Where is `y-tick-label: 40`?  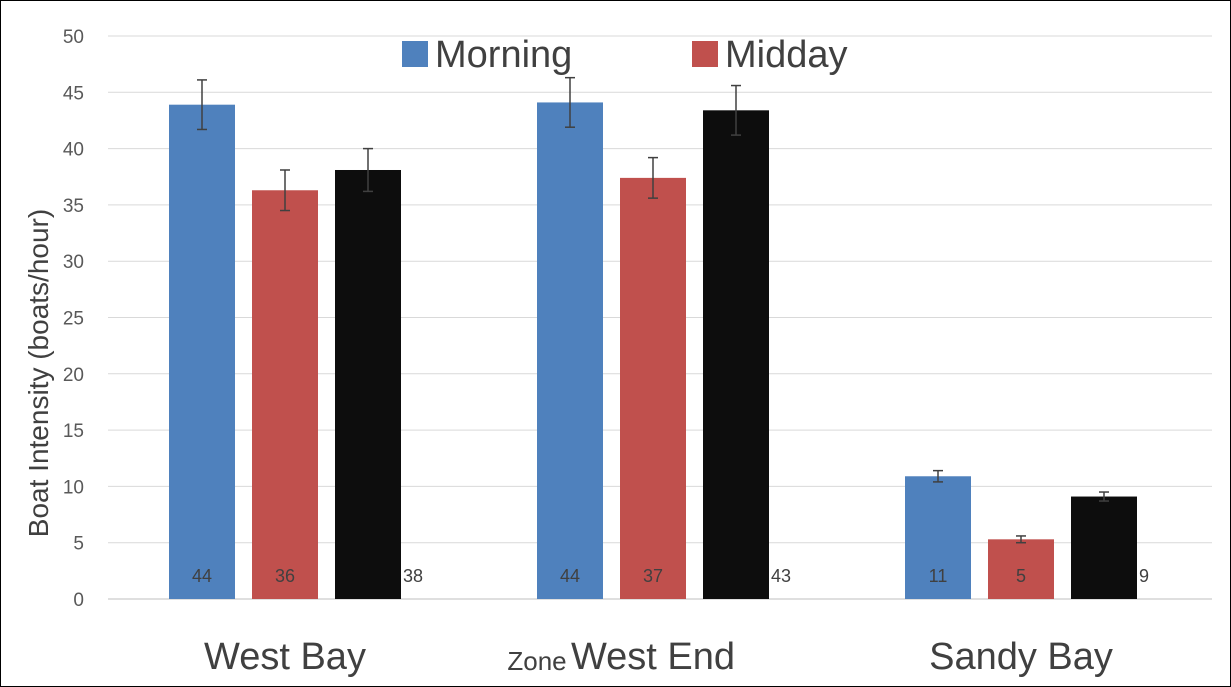
y-tick-label: 40 is located at coordinates (73, 150).